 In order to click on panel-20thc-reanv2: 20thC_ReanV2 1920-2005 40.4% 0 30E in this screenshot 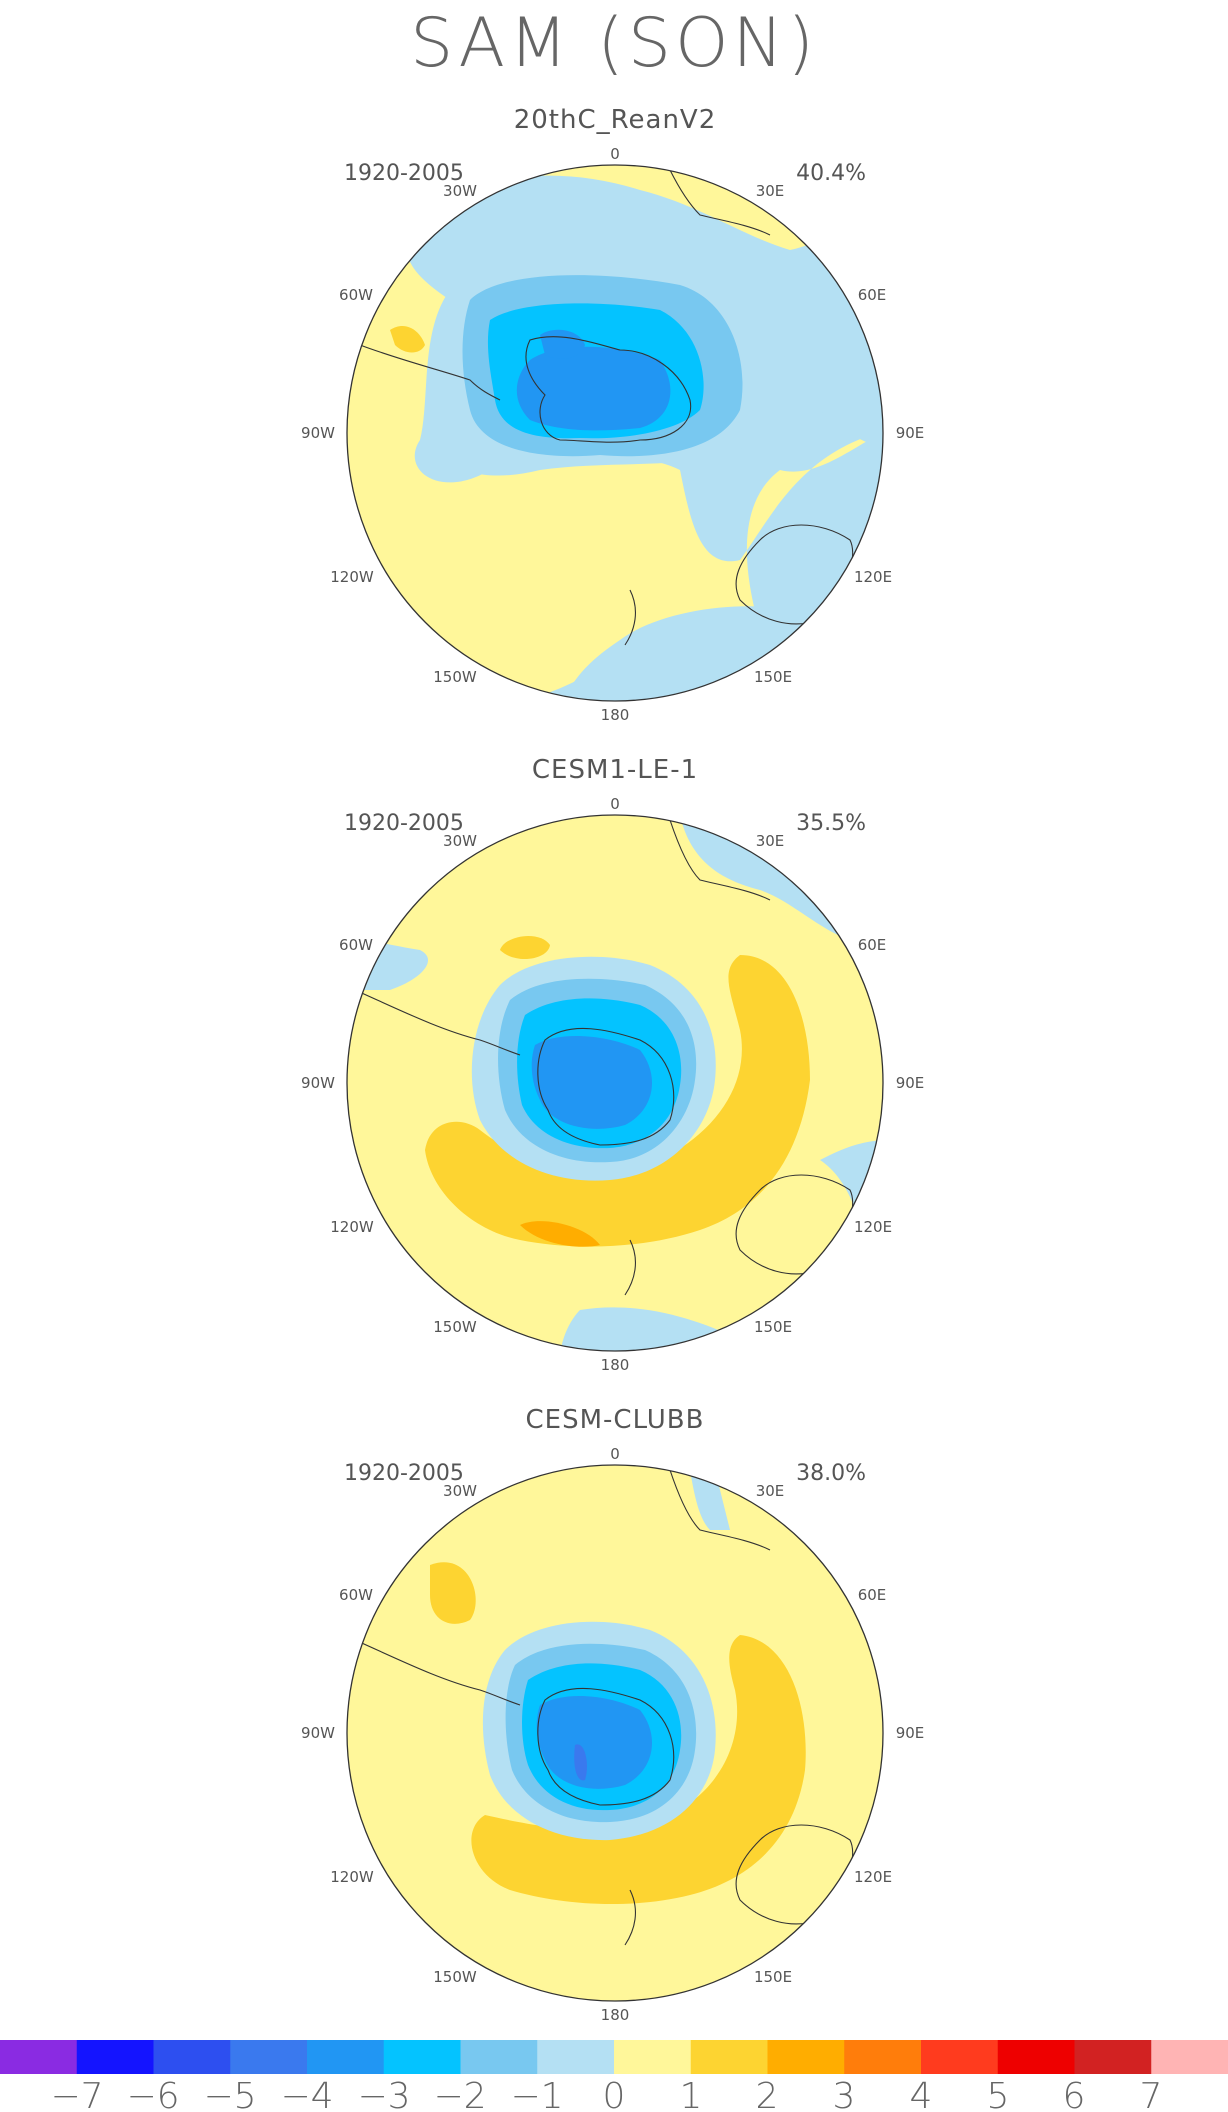, I will do `click(612, 414)`.